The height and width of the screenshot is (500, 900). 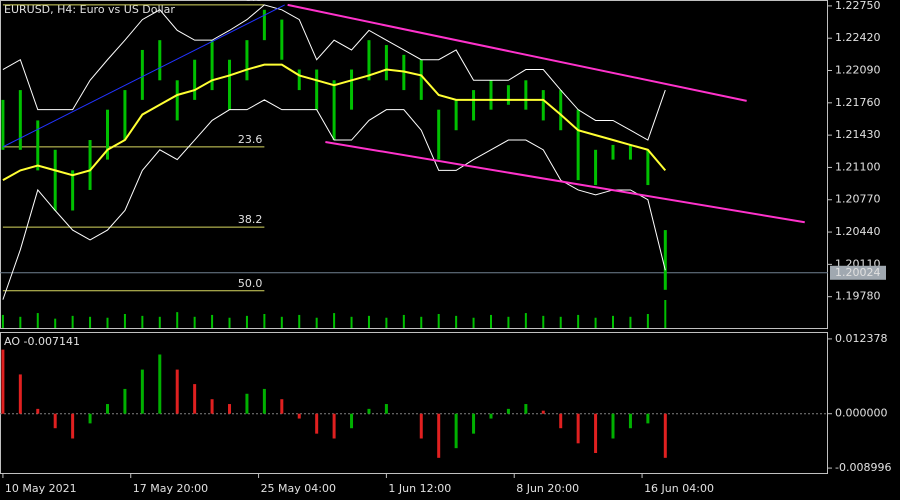 I want to click on y-tick-label: 1.22750, so click(x=858, y=6).